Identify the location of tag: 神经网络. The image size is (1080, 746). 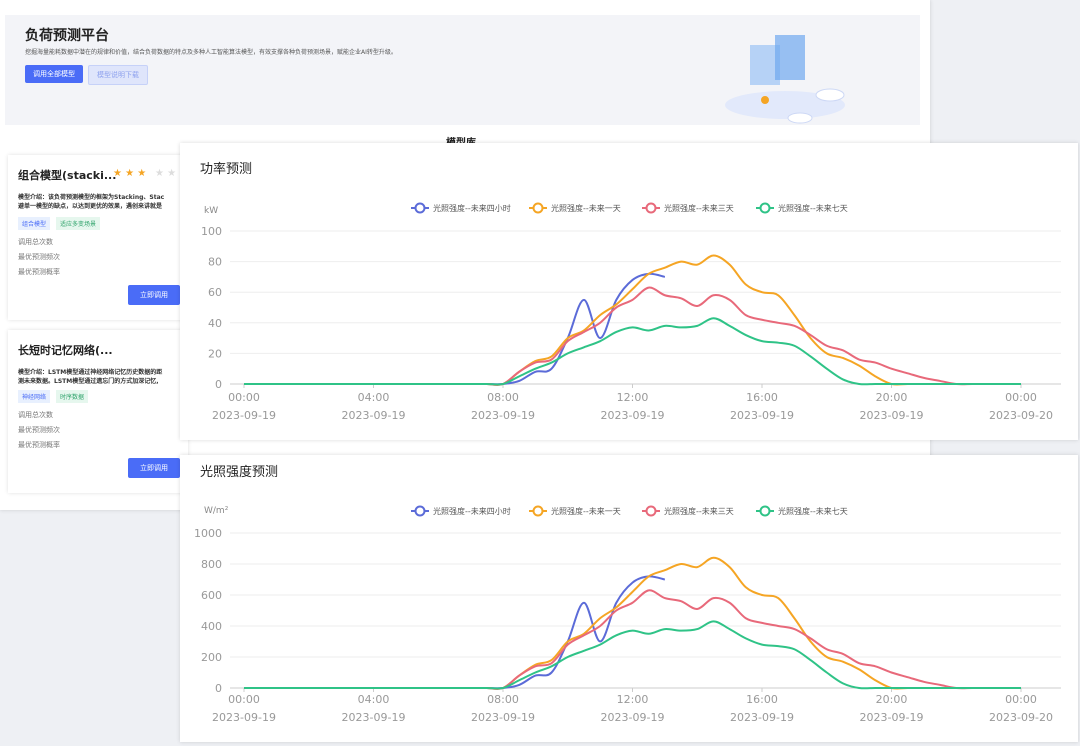
(34, 396).